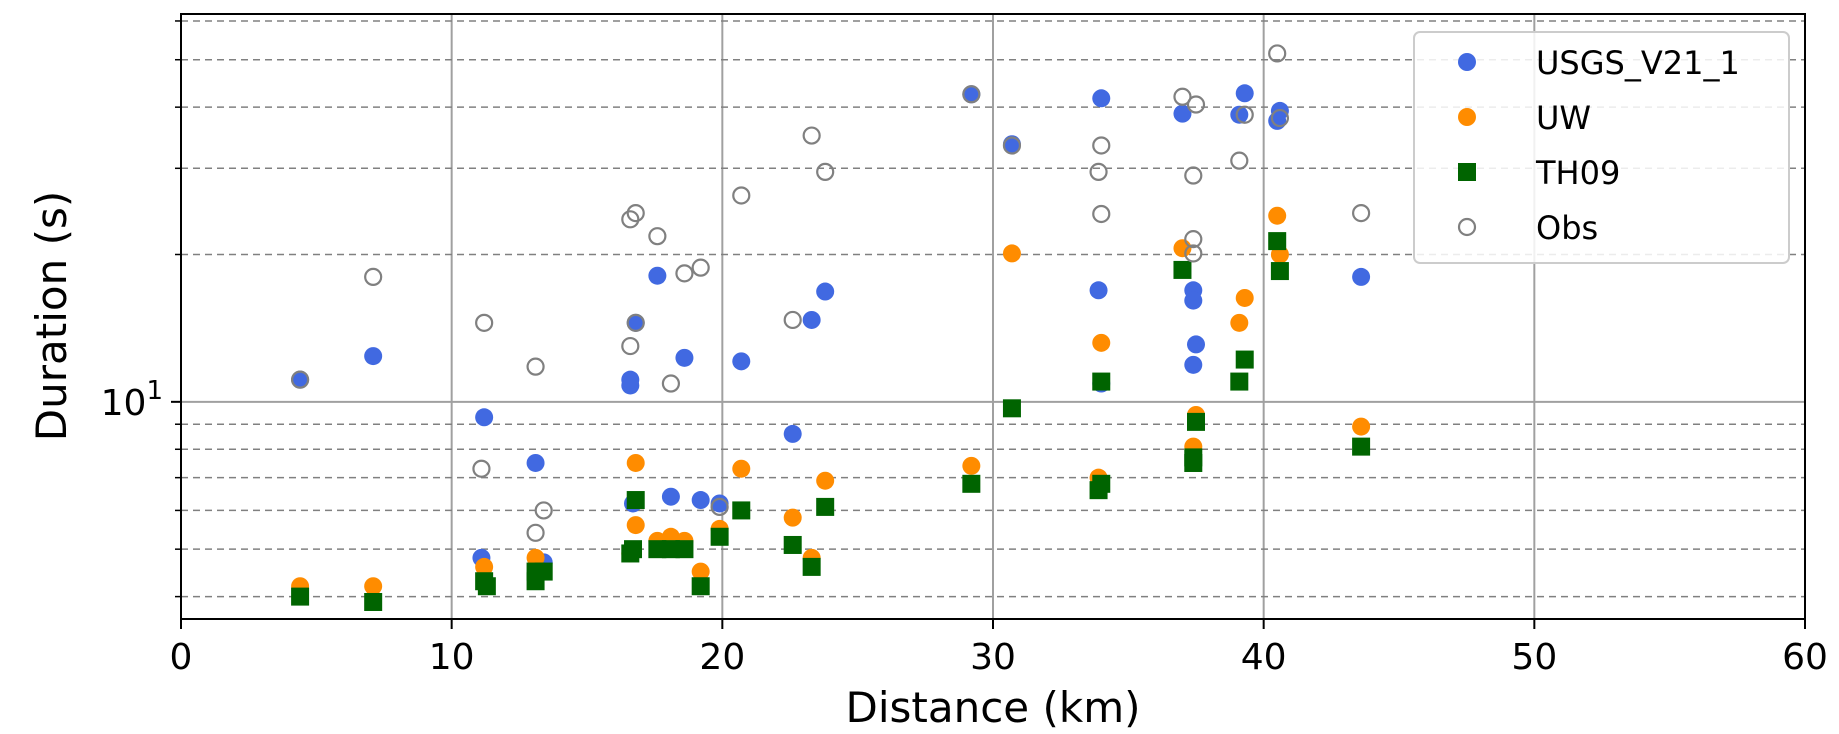 The width and height of the screenshot is (1839, 734). Describe the element at coordinates (181, 657) in the screenshot. I see `x-tick-label: 0` at that location.